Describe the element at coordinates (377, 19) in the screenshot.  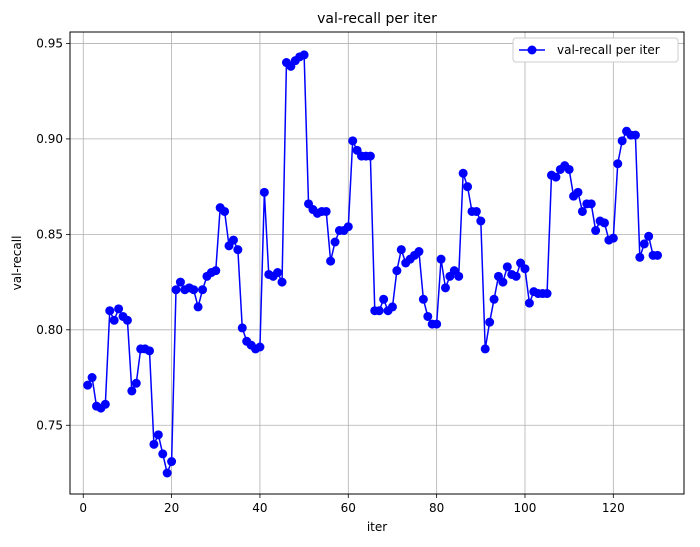
I see `chart-title: val-recall per iter` at that location.